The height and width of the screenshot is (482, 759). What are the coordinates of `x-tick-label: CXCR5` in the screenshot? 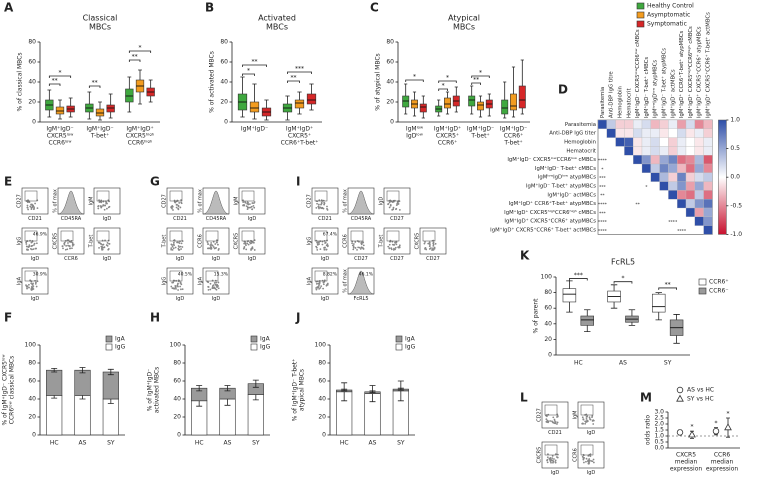 It's located at (686, 455).